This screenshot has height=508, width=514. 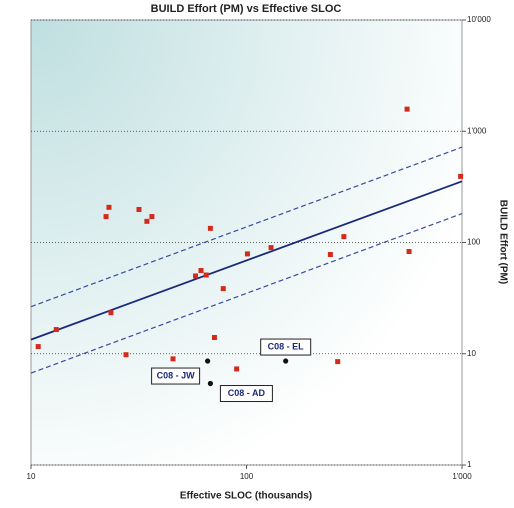 I want to click on annotation: C08 - AD, so click(x=247, y=393).